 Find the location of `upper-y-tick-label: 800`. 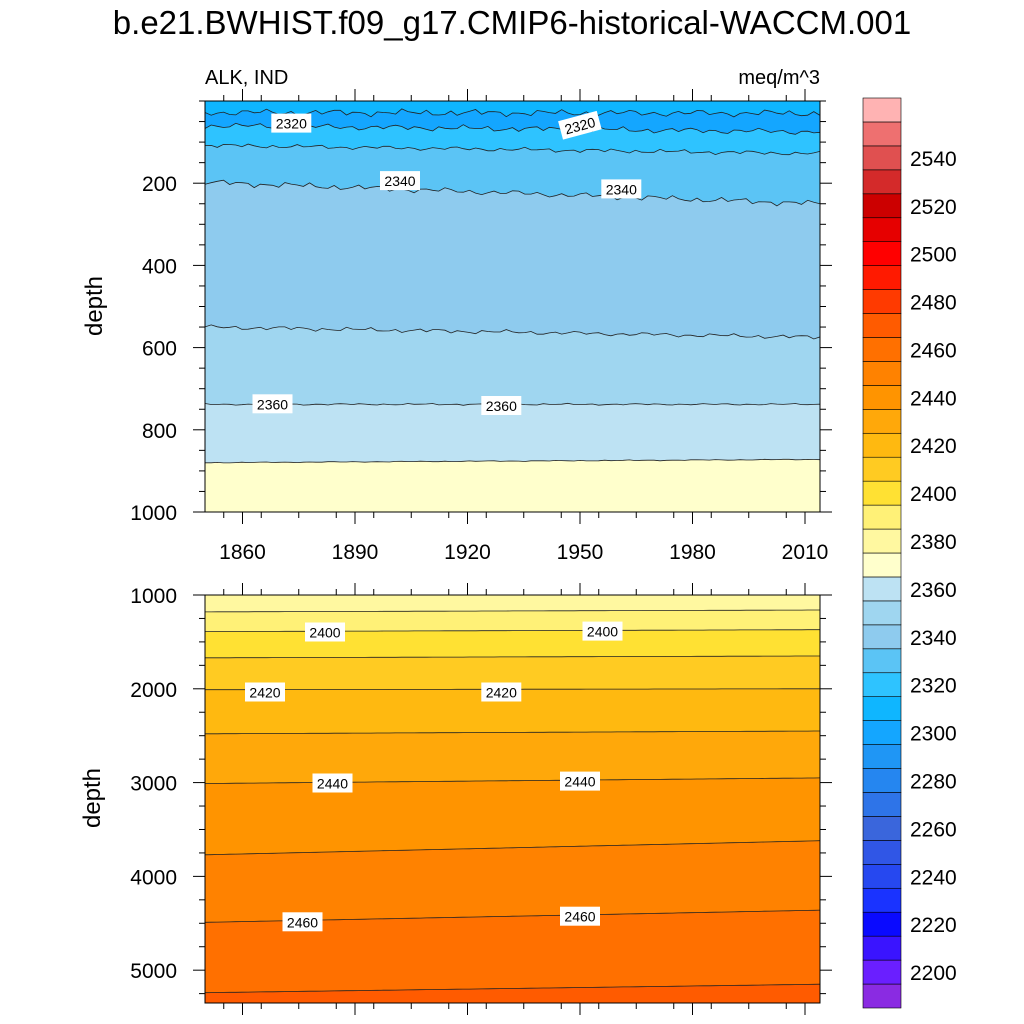

upper-y-tick-label: 800 is located at coordinates (159, 431).